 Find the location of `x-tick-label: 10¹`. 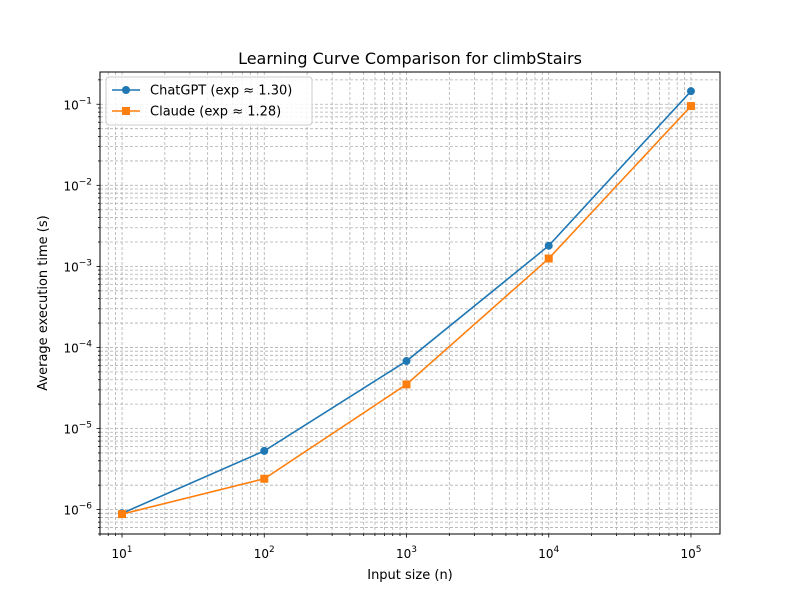

x-tick-label: 10¹ is located at coordinates (122, 553).